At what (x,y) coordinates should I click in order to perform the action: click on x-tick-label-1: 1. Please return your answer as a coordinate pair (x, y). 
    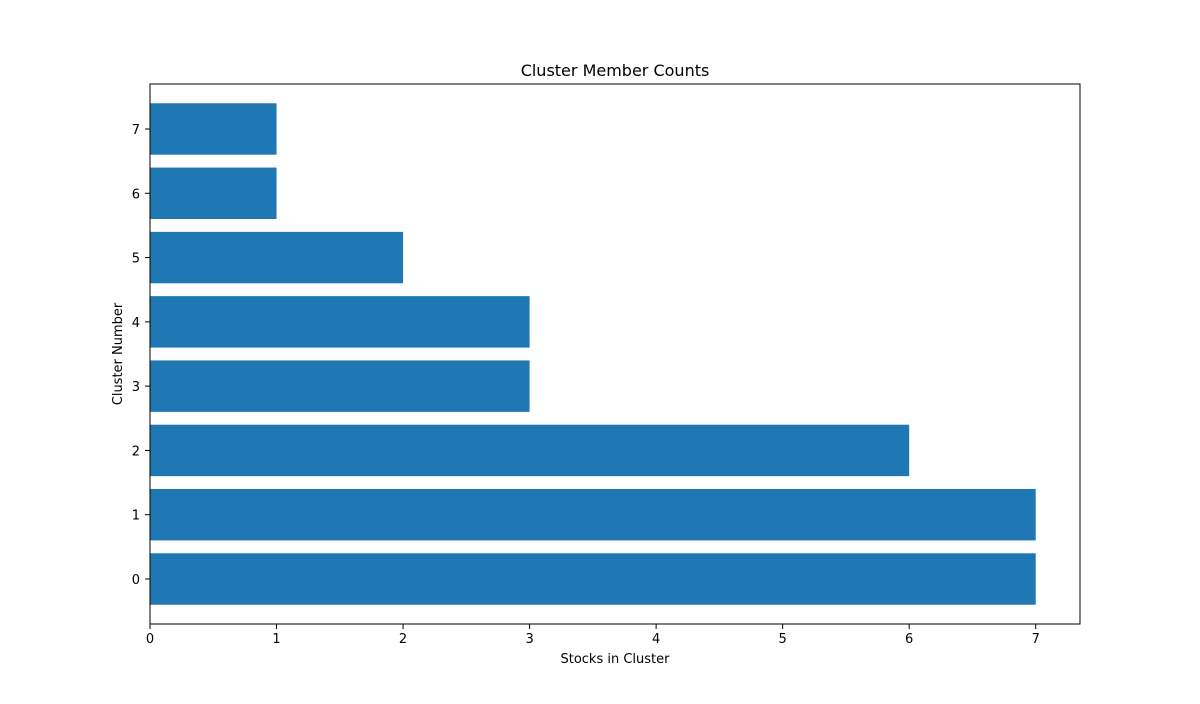
    Looking at the image, I should click on (276, 639).